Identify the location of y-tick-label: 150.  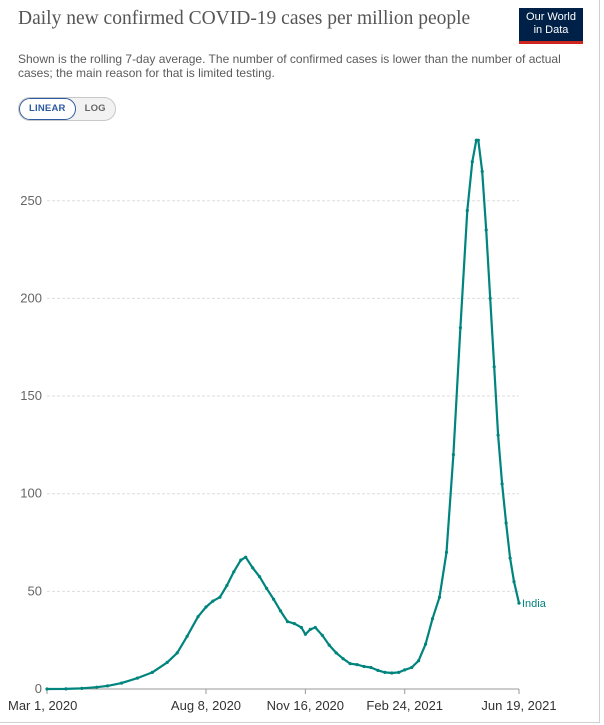
(31, 395).